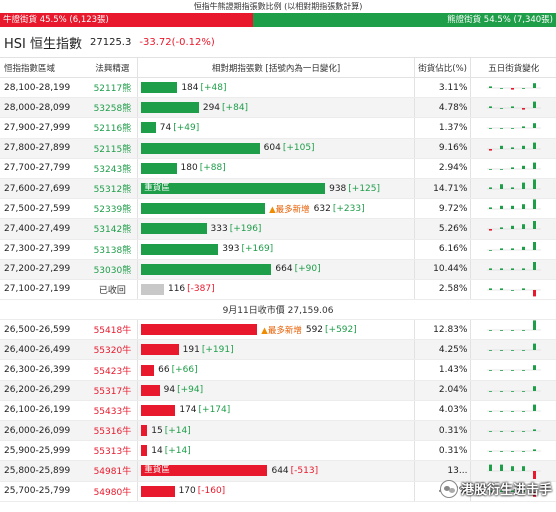 This screenshot has width=556, height=512. I want to click on bar-cell: 184 [+48], so click(276, 87).